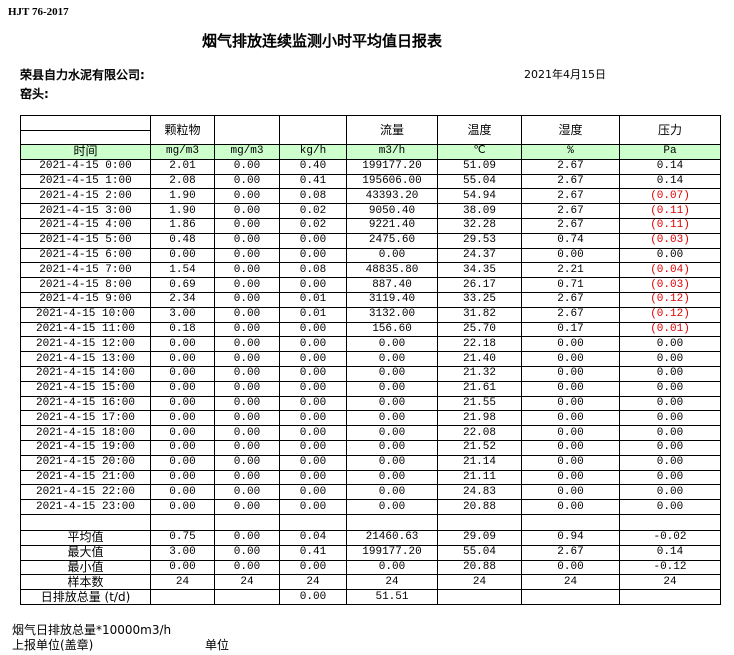 Image resolution: width=734 pixels, height=655 pixels. I want to click on cell-temperature: 31.82, so click(479, 314).